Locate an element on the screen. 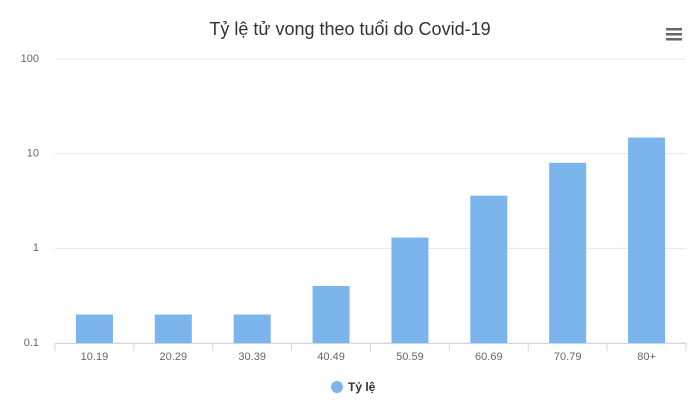 The image size is (700, 410). x-tick-label: 60.69 is located at coordinates (489, 357).